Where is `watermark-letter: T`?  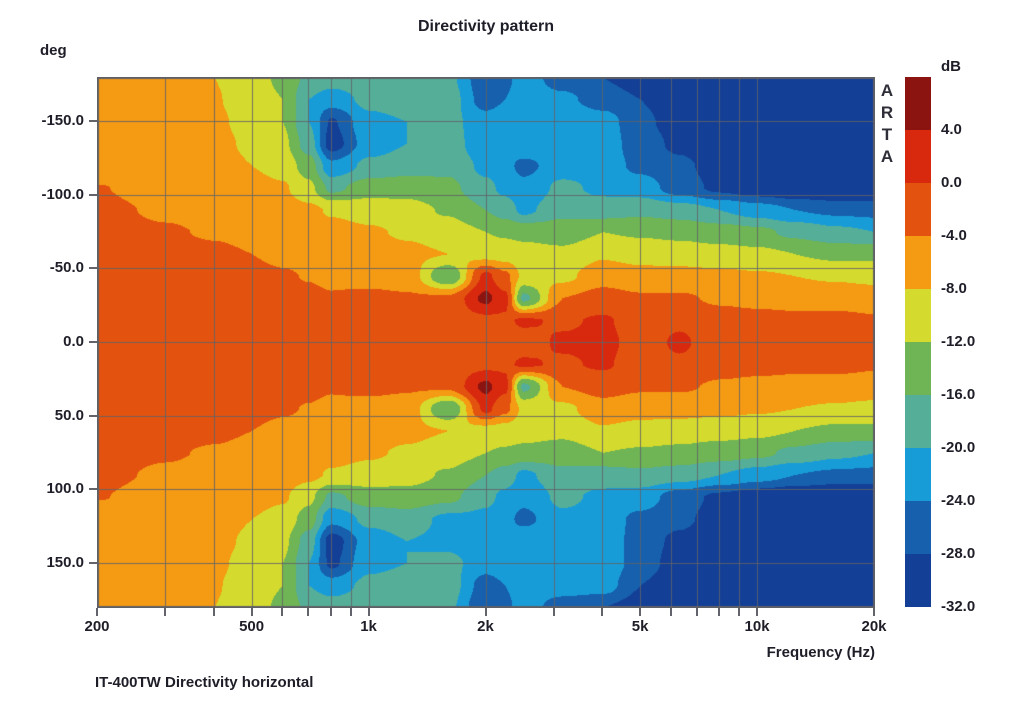 watermark-letter: T is located at coordinates (887, 134).